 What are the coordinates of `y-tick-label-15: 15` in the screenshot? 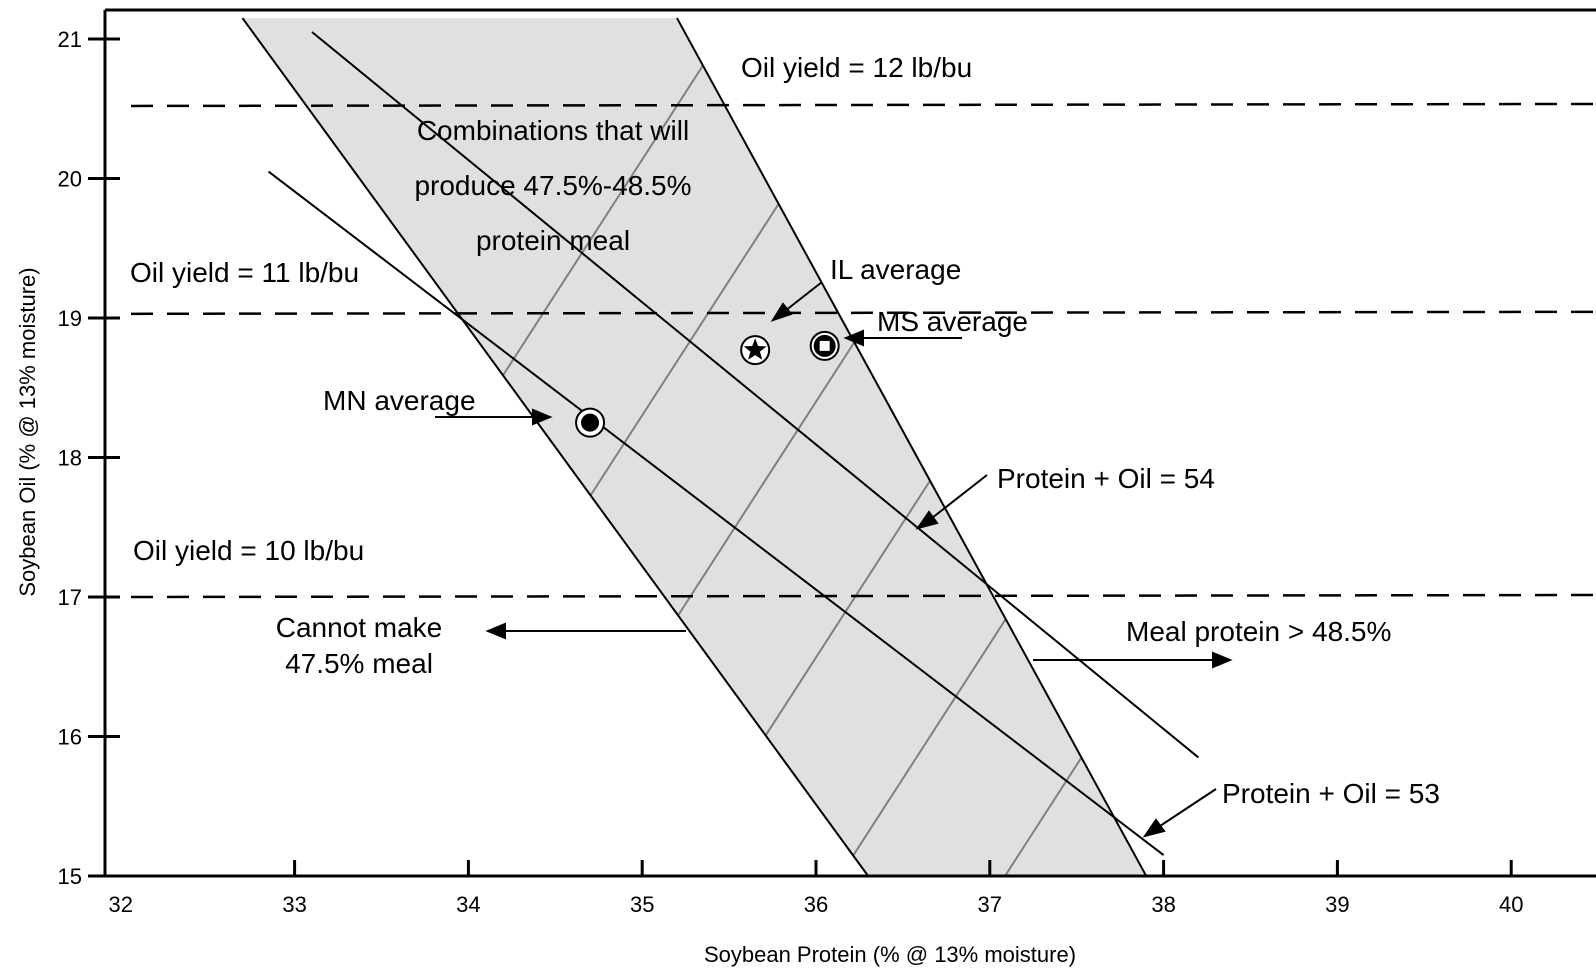 It's located at (70, 876).